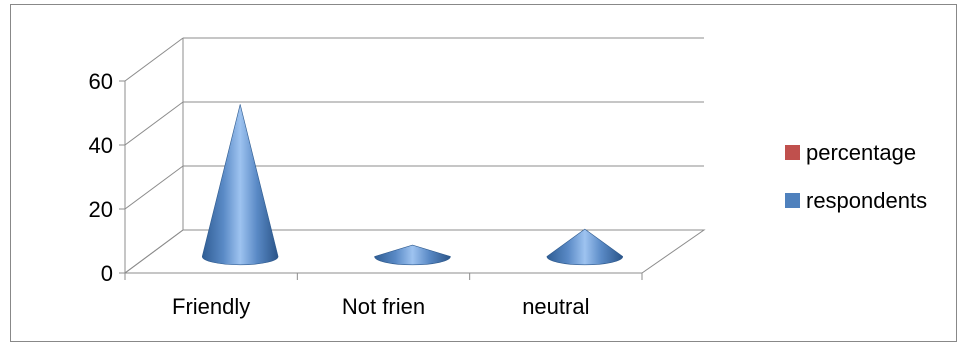 The height and width of the screenshot is (343, 958). Describe the element at coordinates (861, 152) in the screenshot. I see `legend-label-percentage: percentage` at that location.